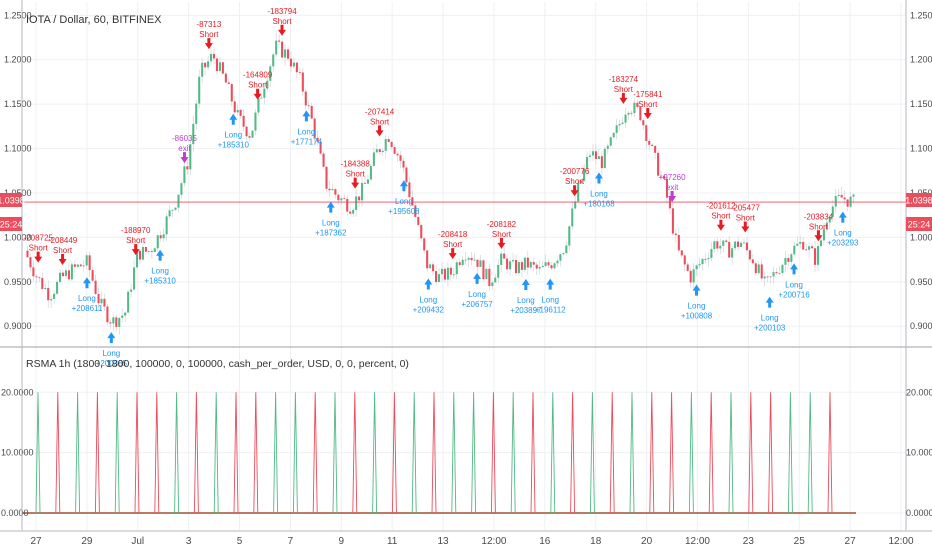  Describe the element at coordinates (429, 296) in the screenshot. I see `signal-long: Long+209432` at that location.